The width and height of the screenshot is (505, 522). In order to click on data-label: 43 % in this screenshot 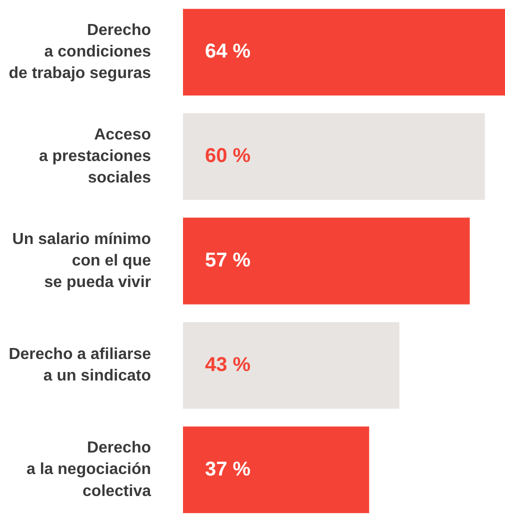, I will do `click(228, 365)`.